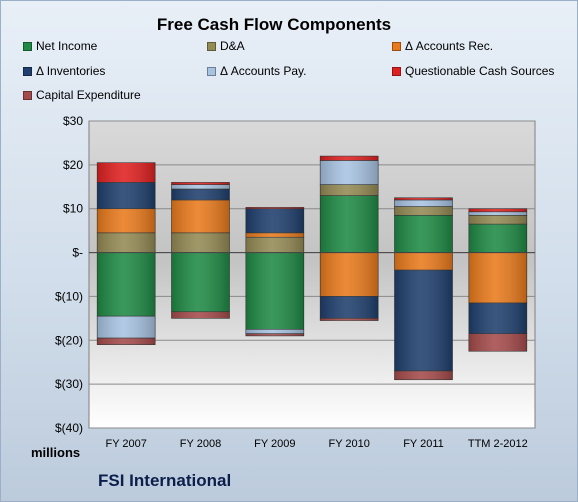 The width and height of the screenshot is (578, 502). What do you see at coordinates (480, 71) in the screenshot?
I see `legend-label: Questionable Cash Sources` at bounding box center [480, 71].